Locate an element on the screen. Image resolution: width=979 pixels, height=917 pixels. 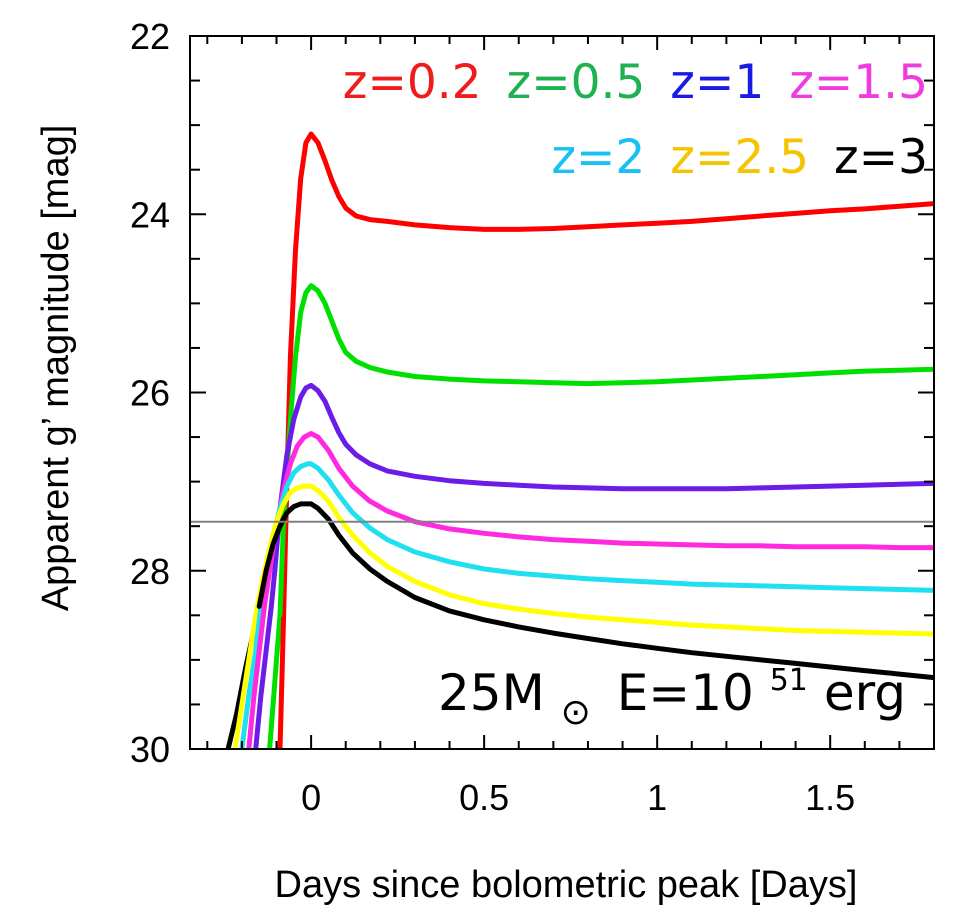
legend-row-2: z=2 z=2.5 z=3 is located at coordinates (739, 157).